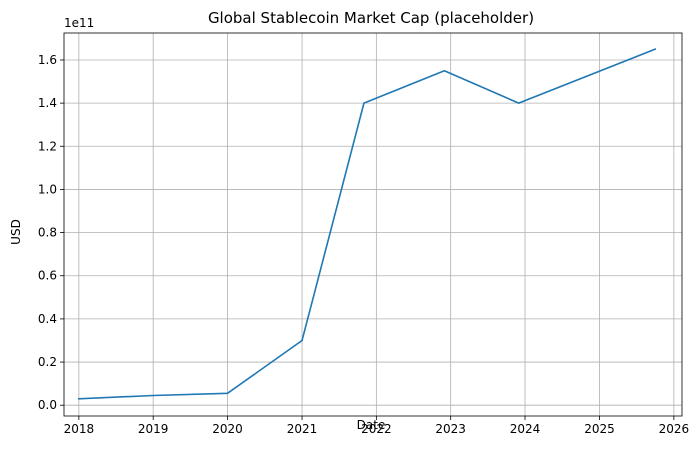 This screenshot has width=699, height=470. Describe the element at coordinates (525, 429) in the screenshot. I see `x-tick-label: 2024` at that location.